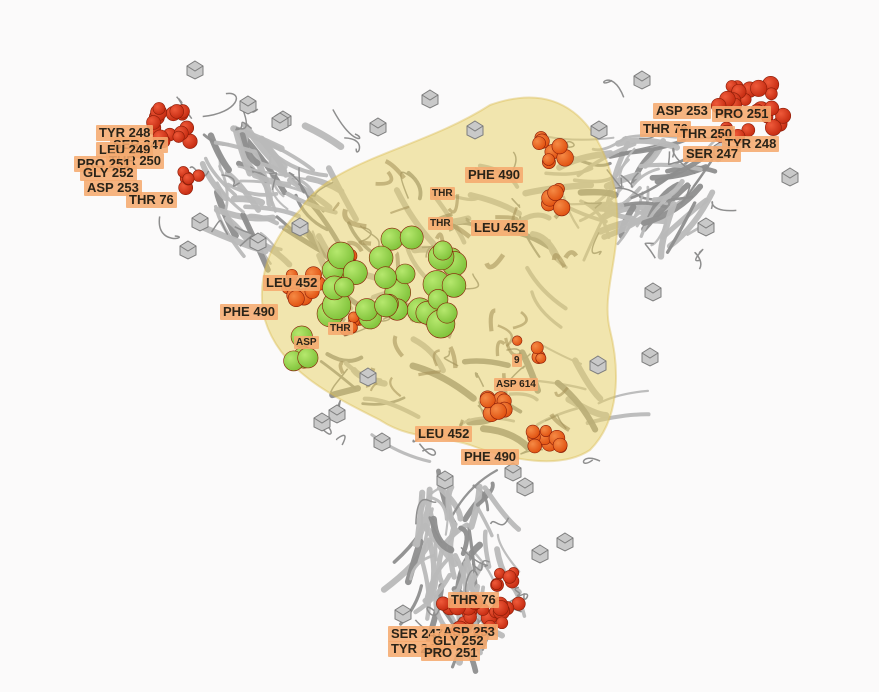  What do you see at coordinates (151, 200) in the screenshot?
I see `residue-label: THR 76` at bounding box center [151, 200].